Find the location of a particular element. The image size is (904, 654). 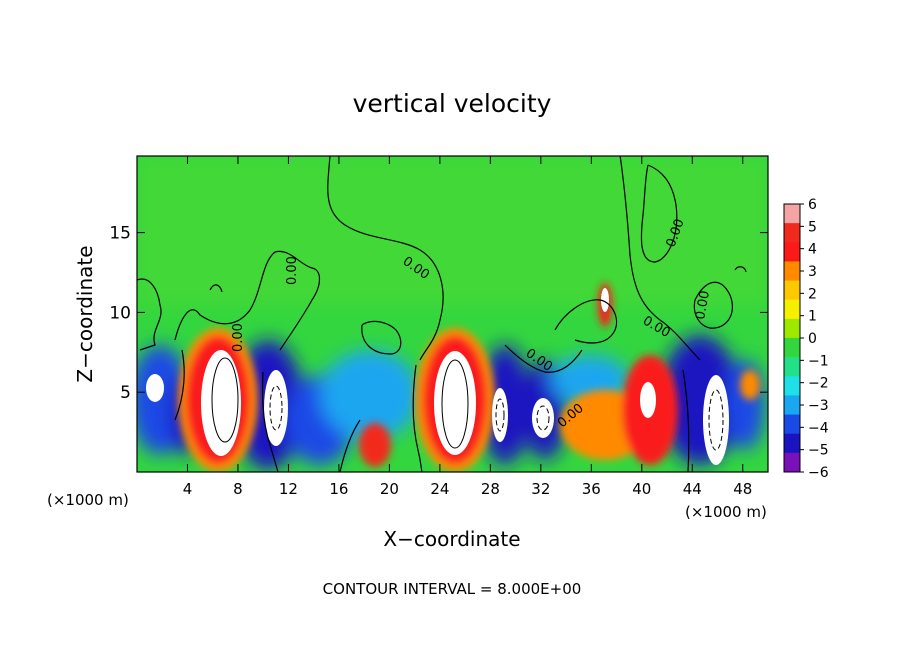

colorbar-tick-label: 6 is located at coordinates (812, 205).